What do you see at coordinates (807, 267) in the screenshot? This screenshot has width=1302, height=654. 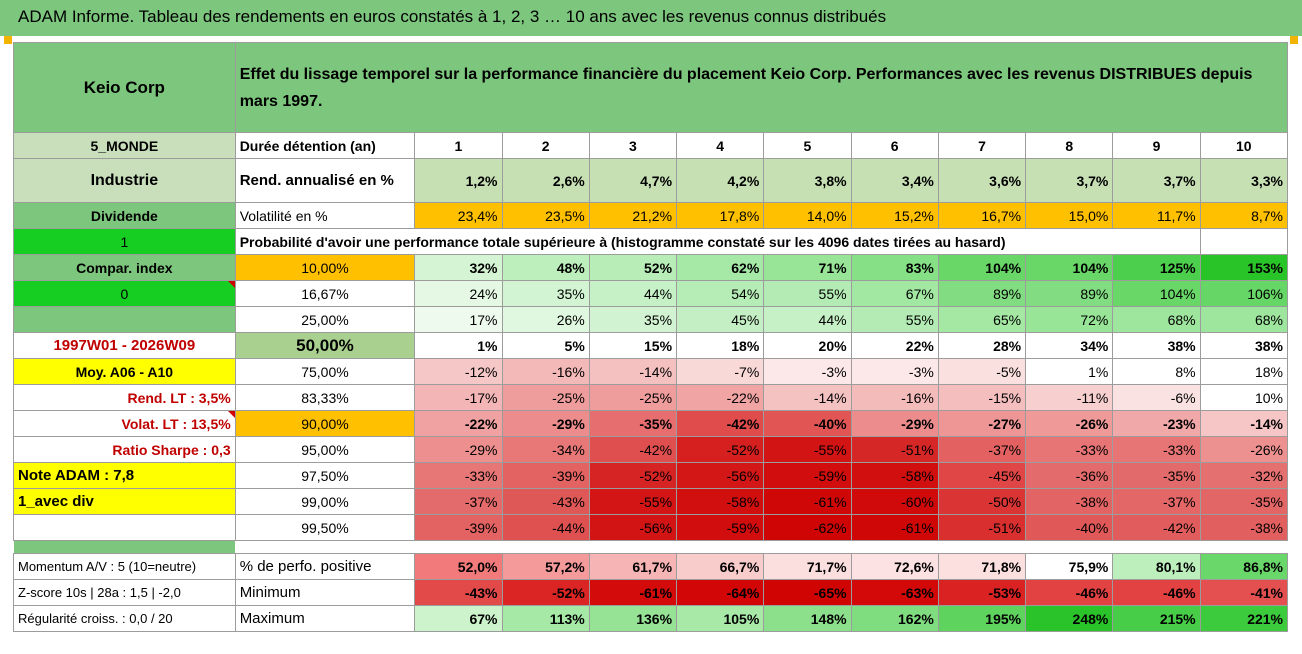 I see `quantile-cell: 71%` at bounding box center [807, 267].